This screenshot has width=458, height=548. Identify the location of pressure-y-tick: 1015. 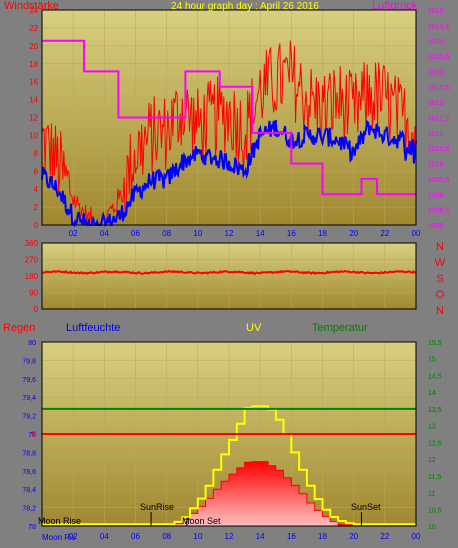
(436, 11).